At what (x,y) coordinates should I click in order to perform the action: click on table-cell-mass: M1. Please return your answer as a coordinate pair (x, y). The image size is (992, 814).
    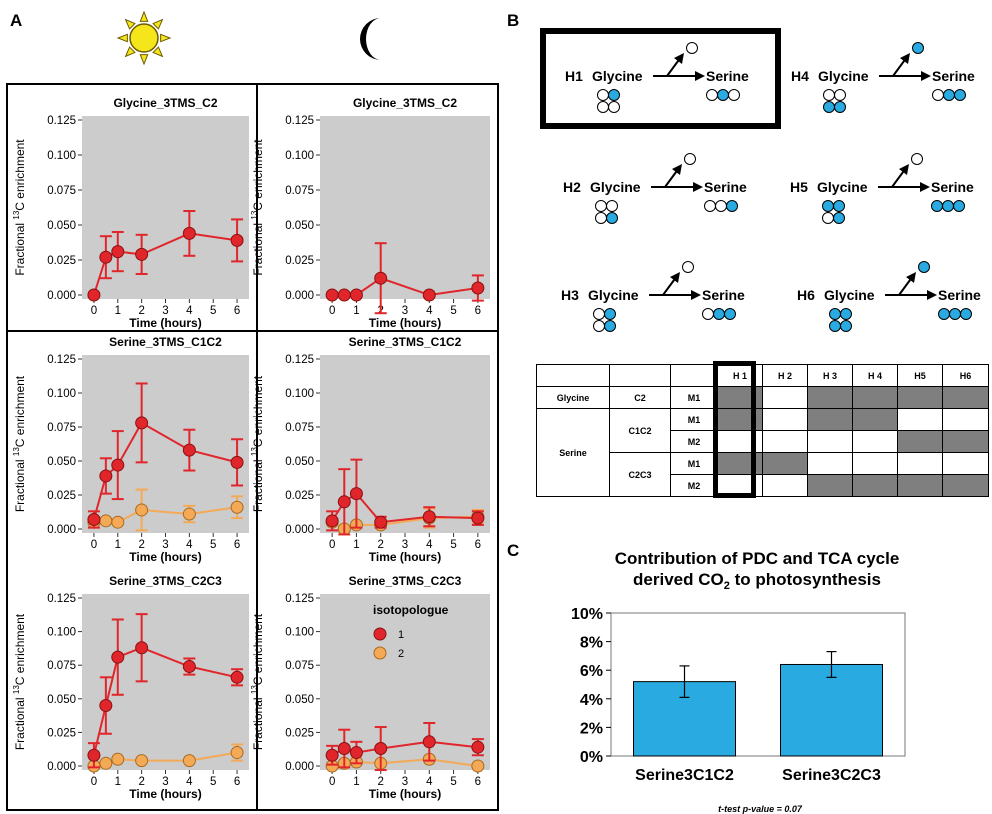
    Looking at the image, I should click on (694, 463).